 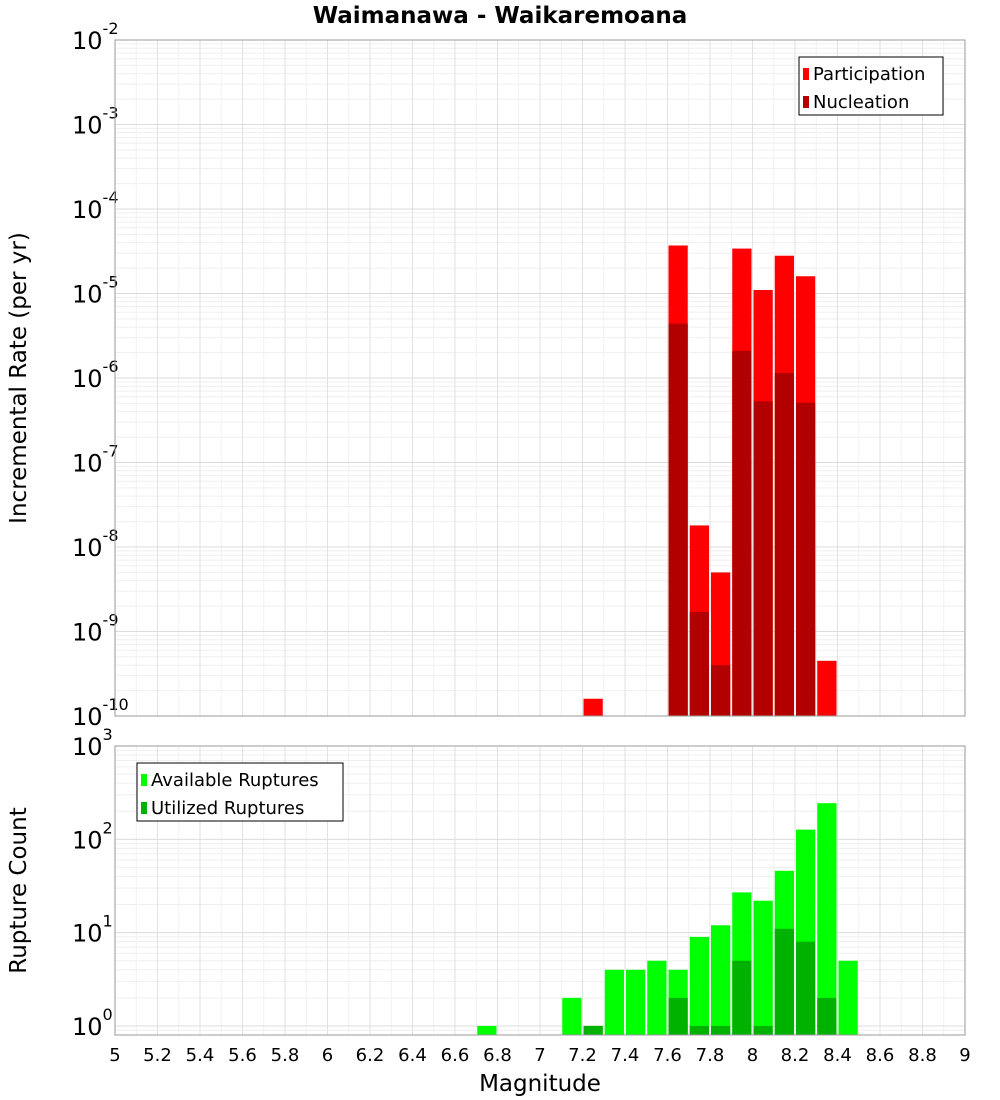 What do you see at coordinates (964, 1055) in the screenshot?
I see `x-tick-label: 9` at bounding box center [964, 1055].